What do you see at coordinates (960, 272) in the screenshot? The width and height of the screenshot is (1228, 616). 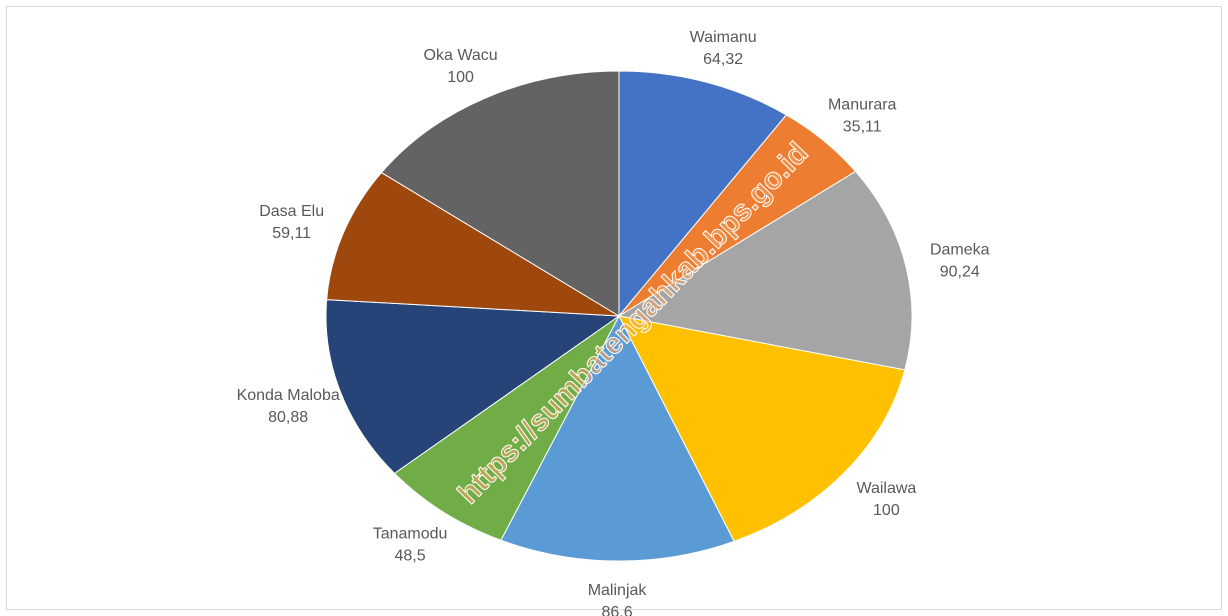 I see `slice-label-value: 90,24` at bounding box center [960, 272].